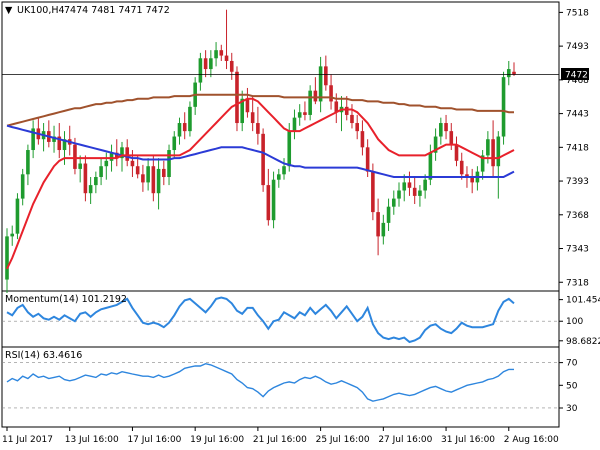 The height and width of the screenshot is (450, 600). Describe the element at coordinates (280, 440) in the screenshot. I see `time-tick-label: 21 Jul 16:00` at that location.